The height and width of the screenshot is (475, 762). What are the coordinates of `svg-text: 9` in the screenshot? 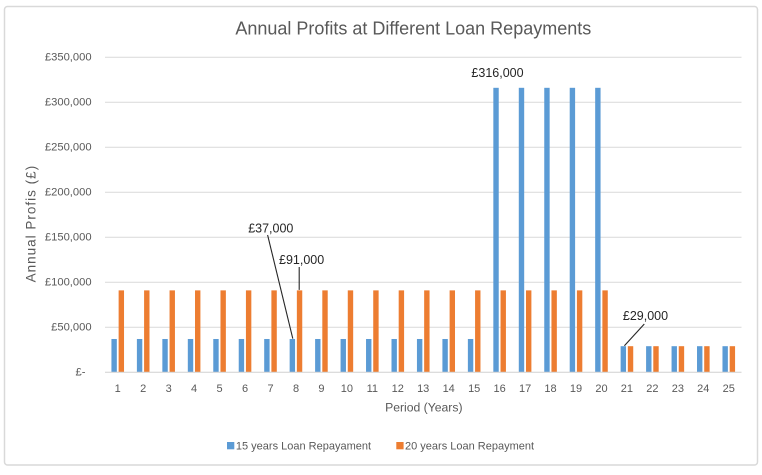 It's located at (321, 389).